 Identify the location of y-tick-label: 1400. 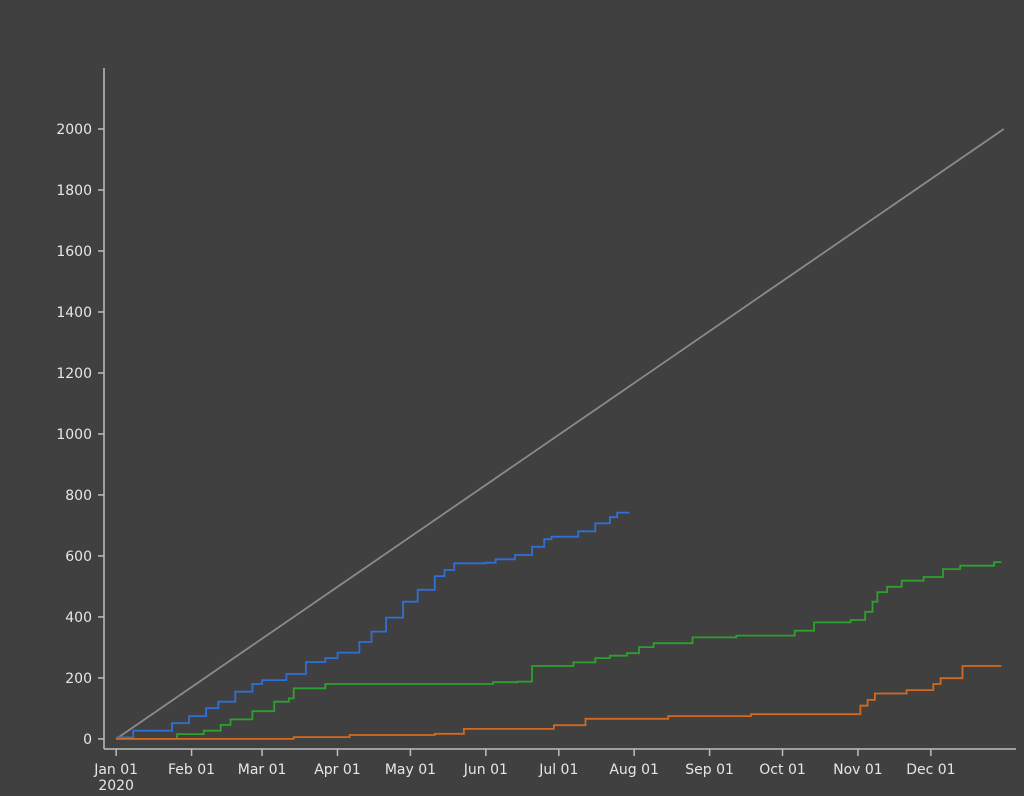
(74, 313).